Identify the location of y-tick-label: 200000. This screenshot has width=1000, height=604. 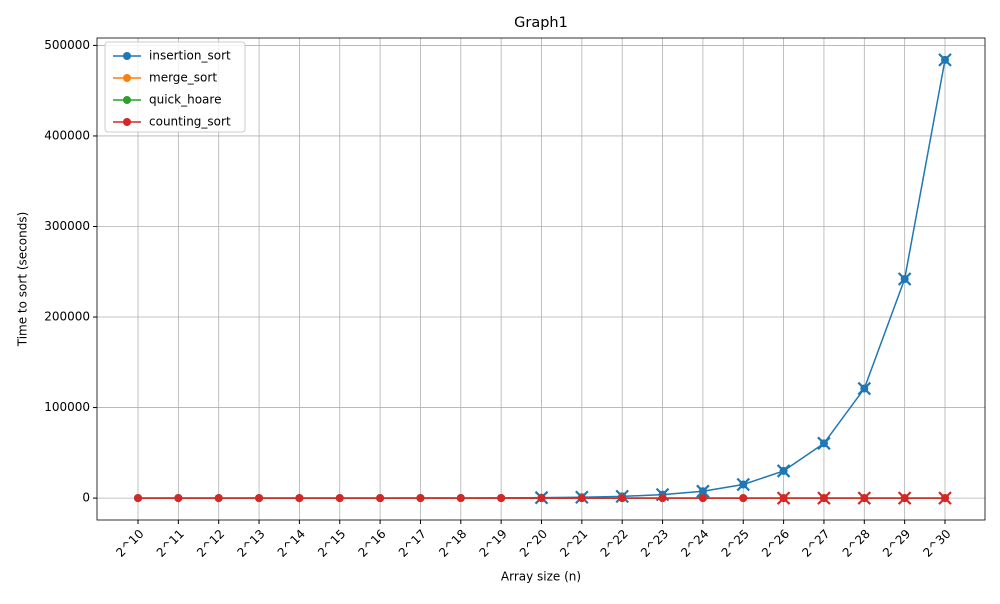
(67, 317).